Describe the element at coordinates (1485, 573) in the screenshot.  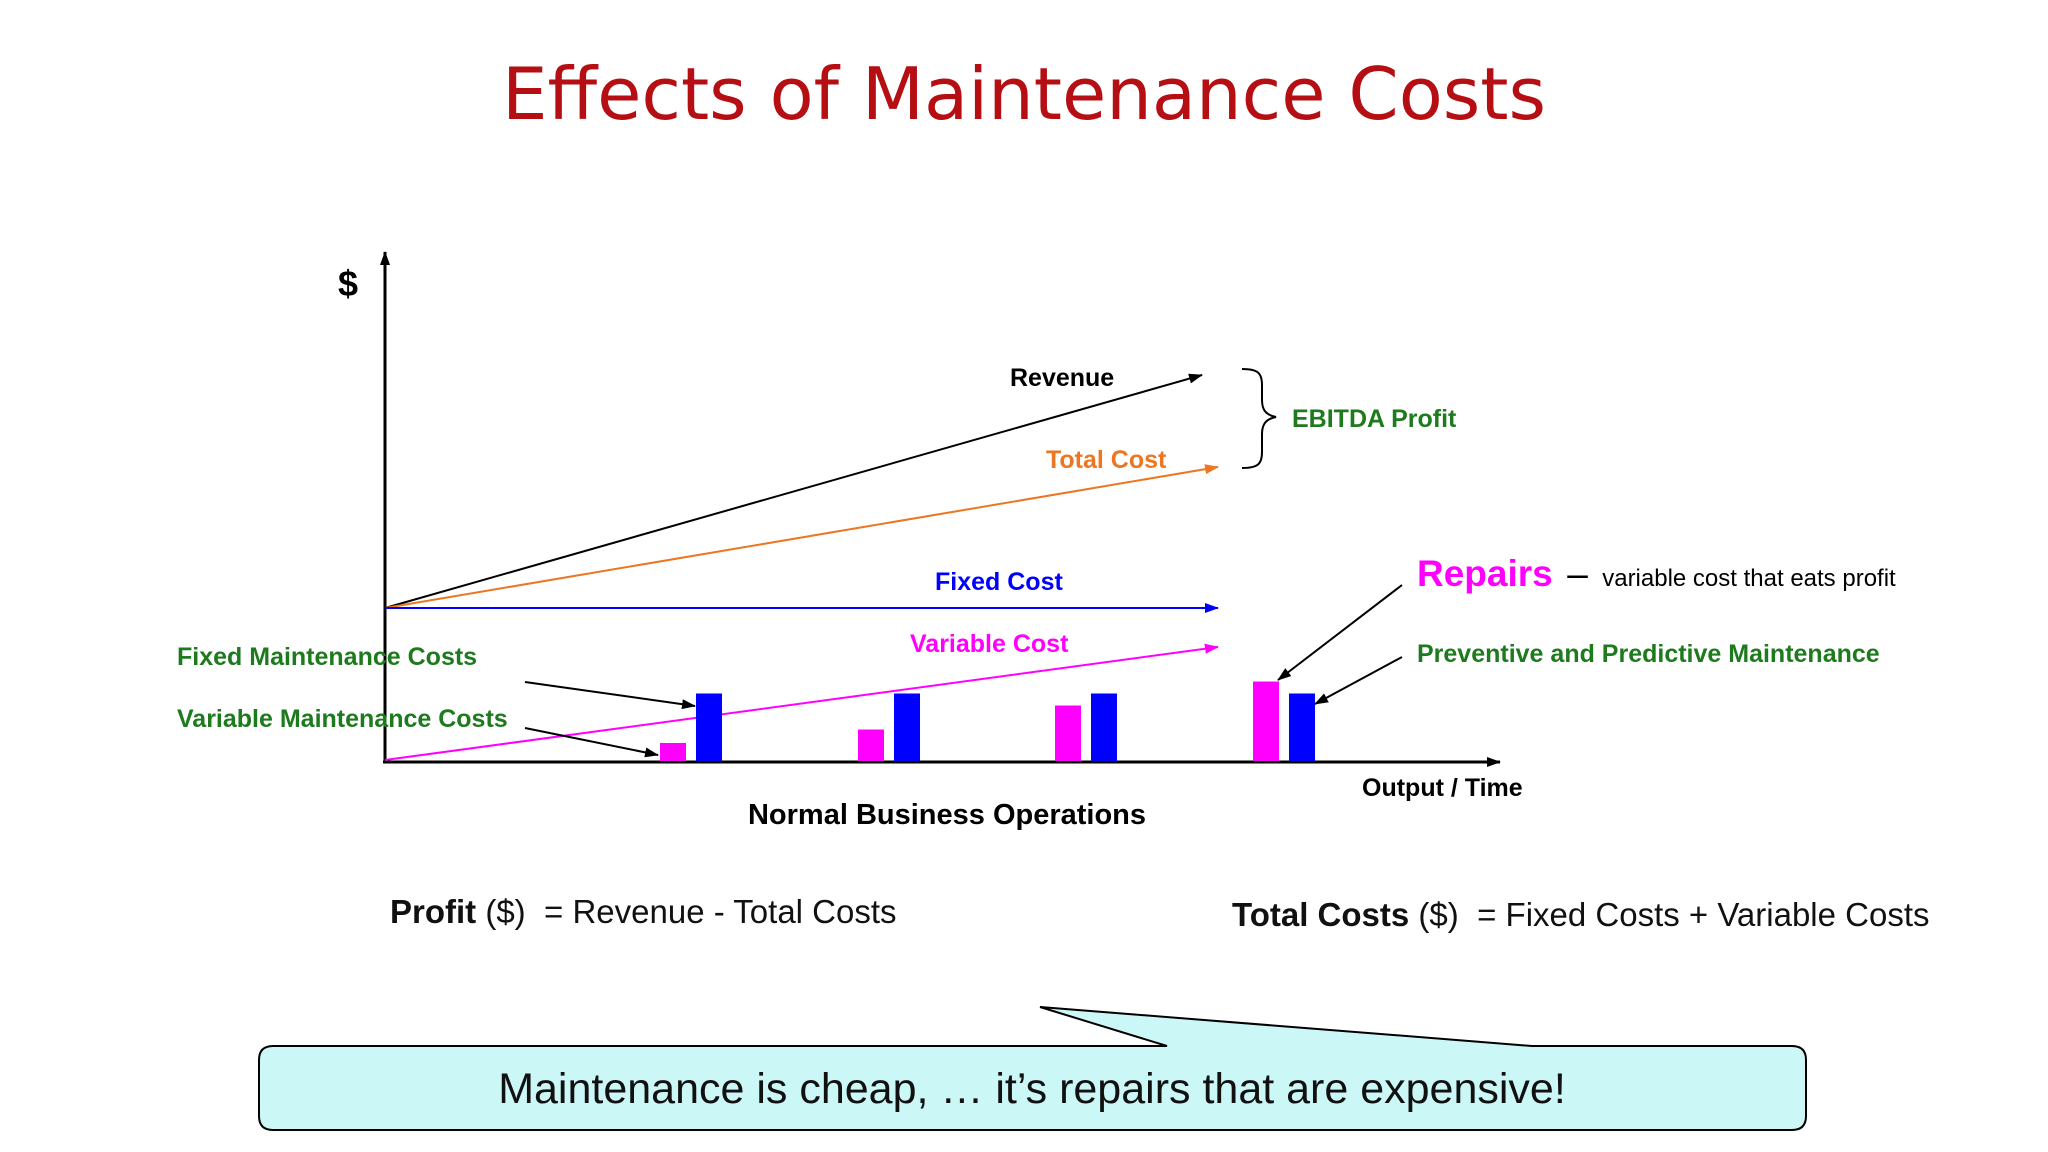
I see `repairs-title: Repairs` at that location.